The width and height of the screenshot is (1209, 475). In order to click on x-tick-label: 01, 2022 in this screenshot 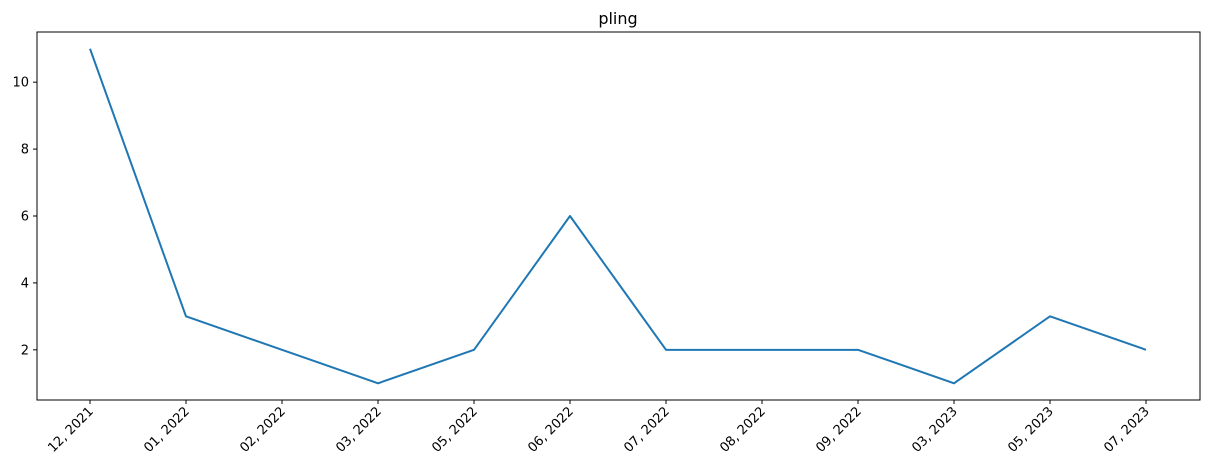, I will do `click(167, 430)`.